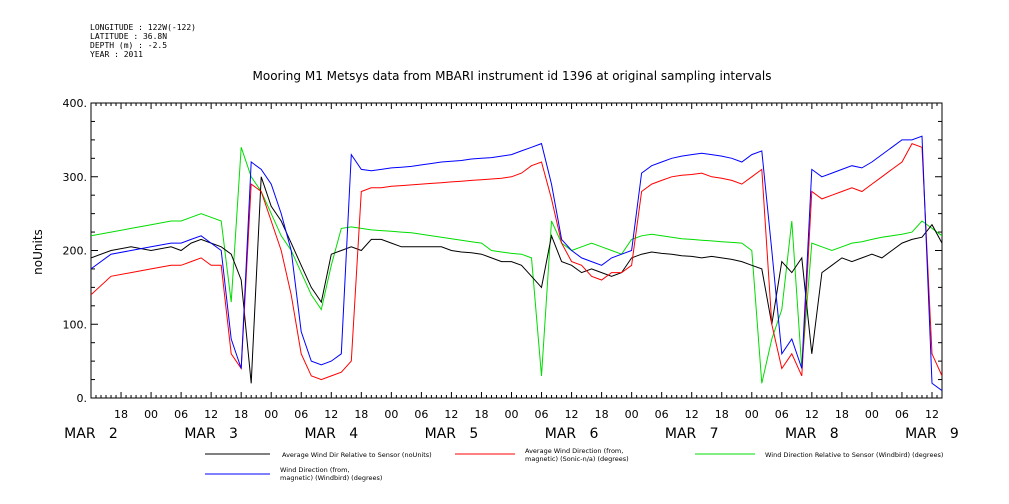  What do you see at coordinates (75, 177) in the screenshot?
I see `y-tick-label: 300.` at bounding box center [75, 177].